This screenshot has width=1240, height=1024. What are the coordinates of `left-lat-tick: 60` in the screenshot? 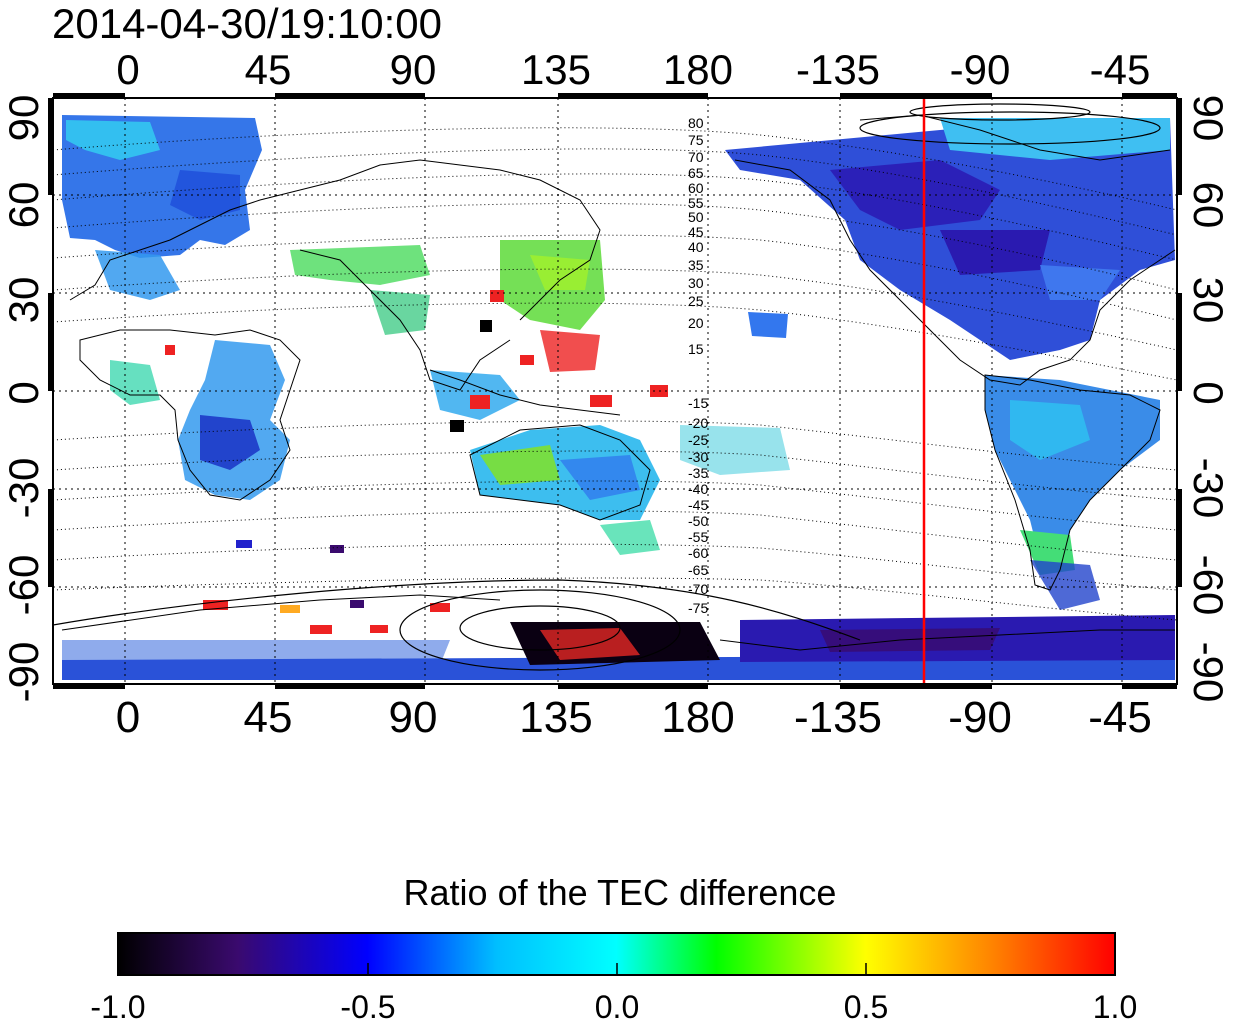 It's located at (23, 205).